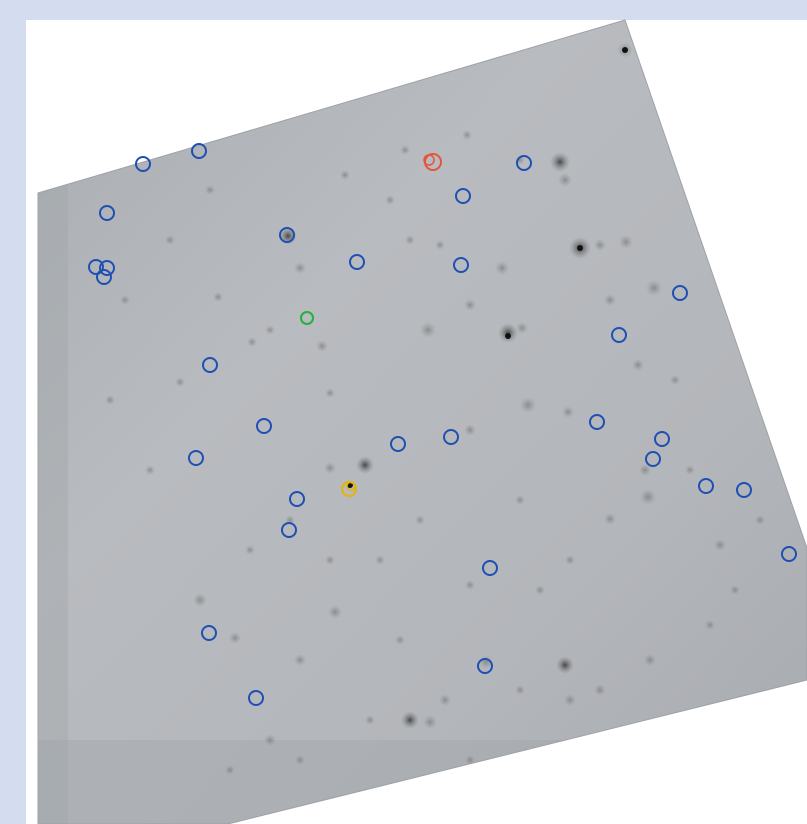 The height and width of the screenshot is (824, 807). I want to click on red-marker-inner-circle, so click(429, 160).